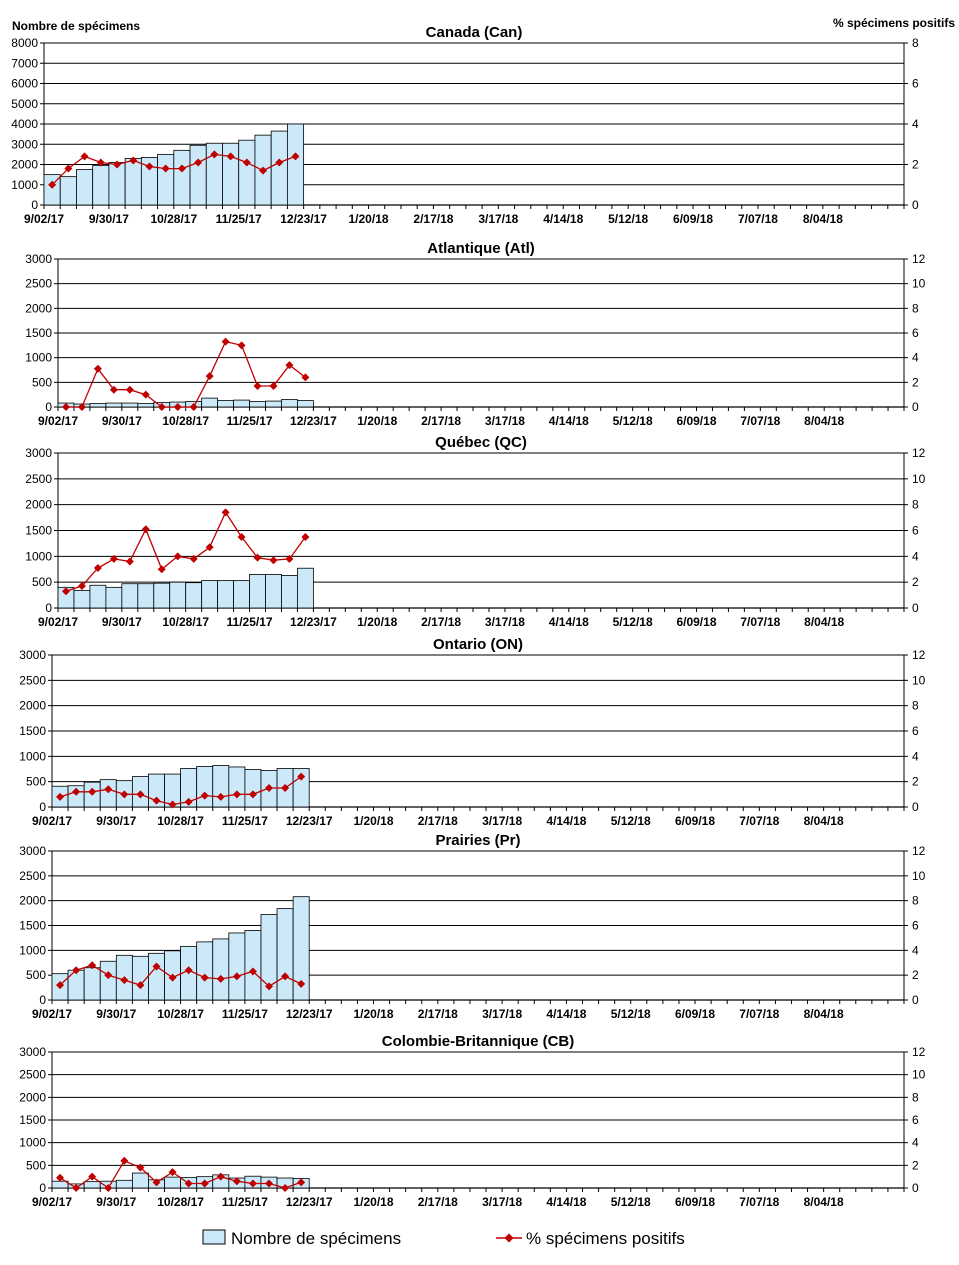 The width and height of the screenshot is (959, 1265). What do you see at coordinates (443, 1238) in the screenshot?
I see `legend: Nombre de spécimens % spécimens positifs` at bounding box center [443, 1238].